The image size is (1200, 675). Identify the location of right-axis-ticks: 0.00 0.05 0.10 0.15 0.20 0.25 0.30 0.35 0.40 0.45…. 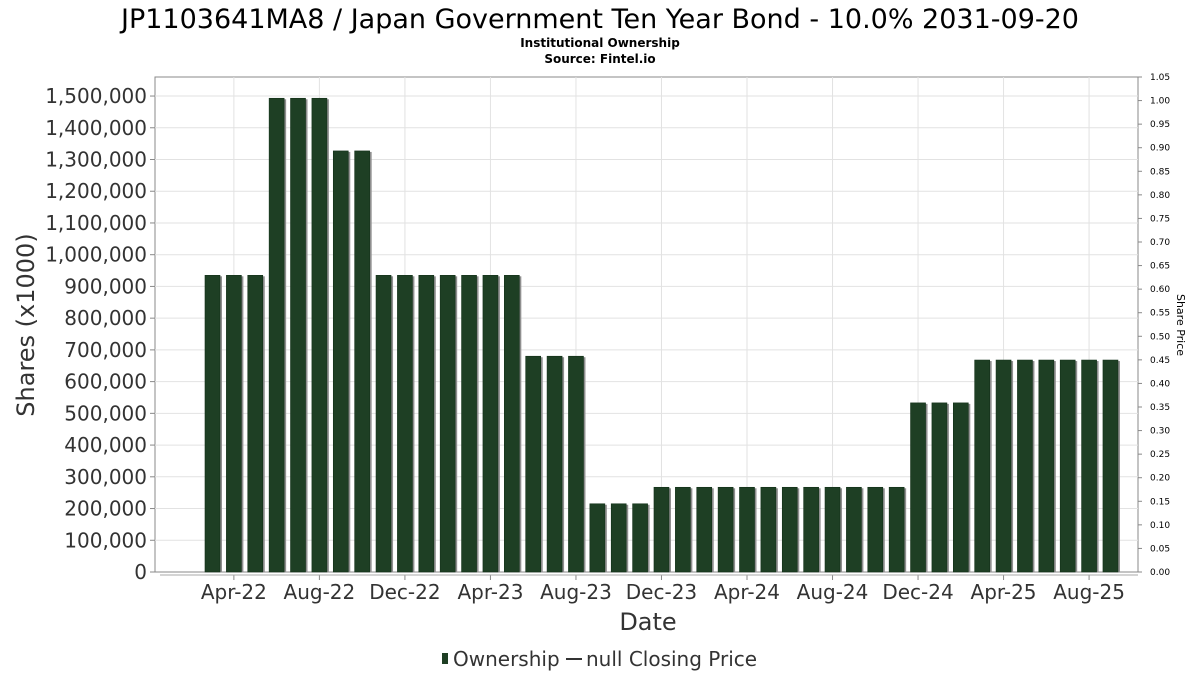
(1154, 325).